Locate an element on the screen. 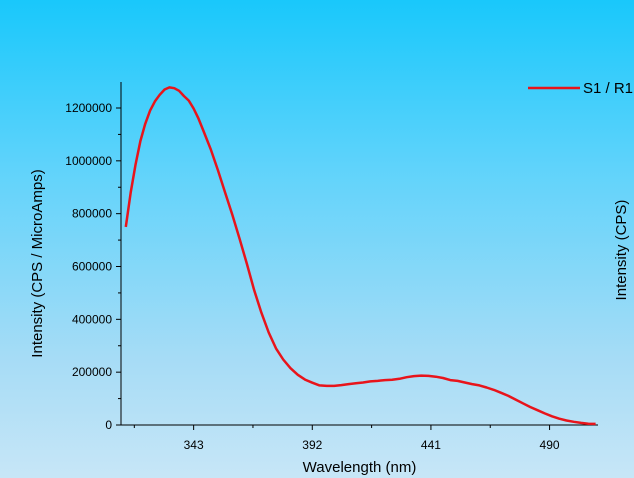 The width and height of the screenshot is (634, 478). x-tick-label: 441 is located at coordinates (431, 445).